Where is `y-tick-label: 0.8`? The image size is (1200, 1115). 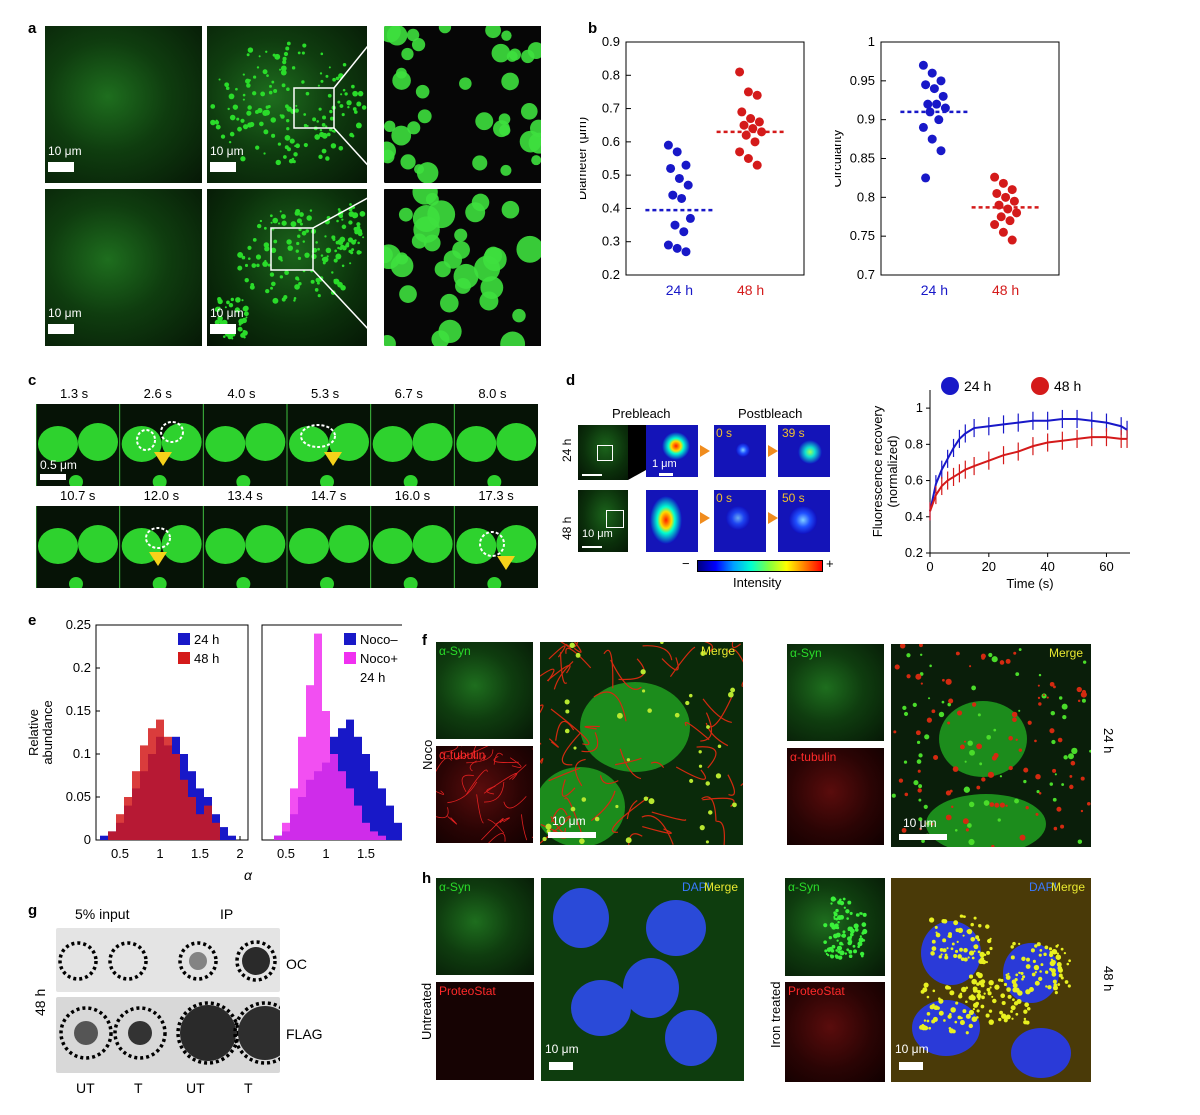
y-tick-label: 0.8 is located at coordinates (611, 74).